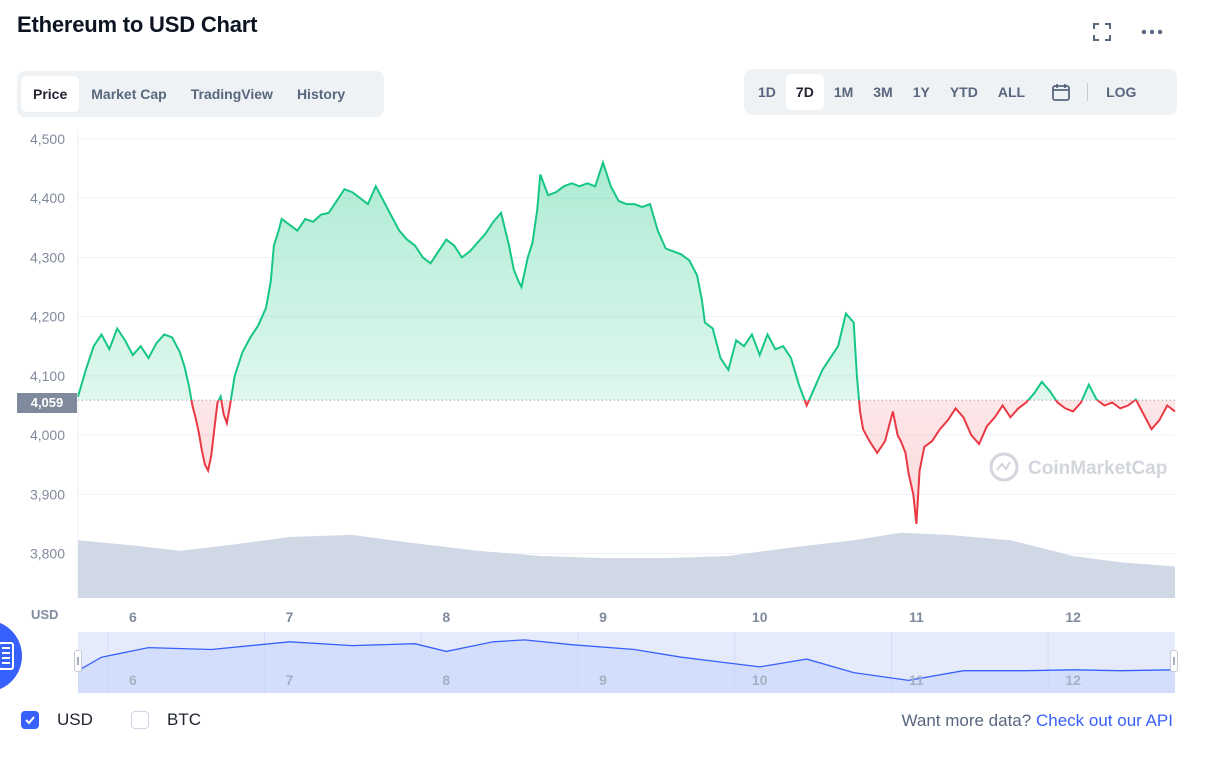  Describe the element at coordinates (1011, 92) in the screenshot. I see `range-all-button: ALL` at that location.